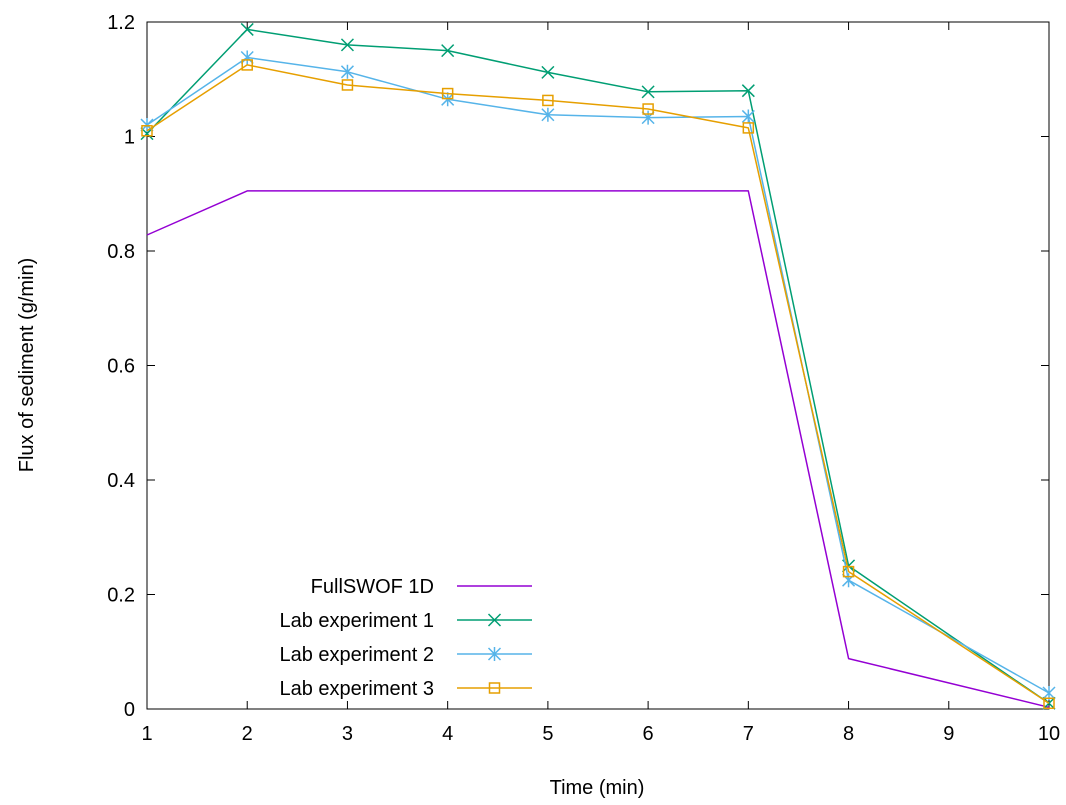  I want to click on x-tick-label: 6, so click(648, 734).